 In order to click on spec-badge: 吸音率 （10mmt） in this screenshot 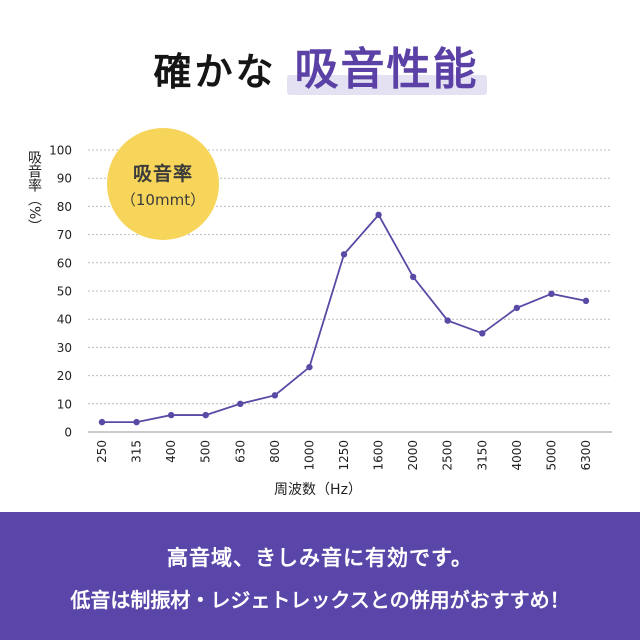, I will do `click(163, 184)`.